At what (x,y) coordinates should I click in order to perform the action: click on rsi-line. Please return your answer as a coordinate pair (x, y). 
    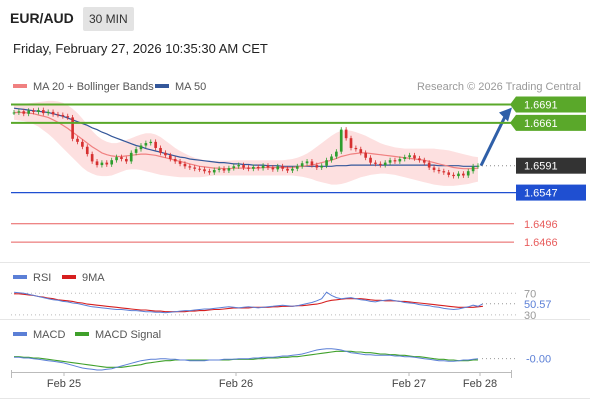
    Looking at the image, I should click on (248, 302).